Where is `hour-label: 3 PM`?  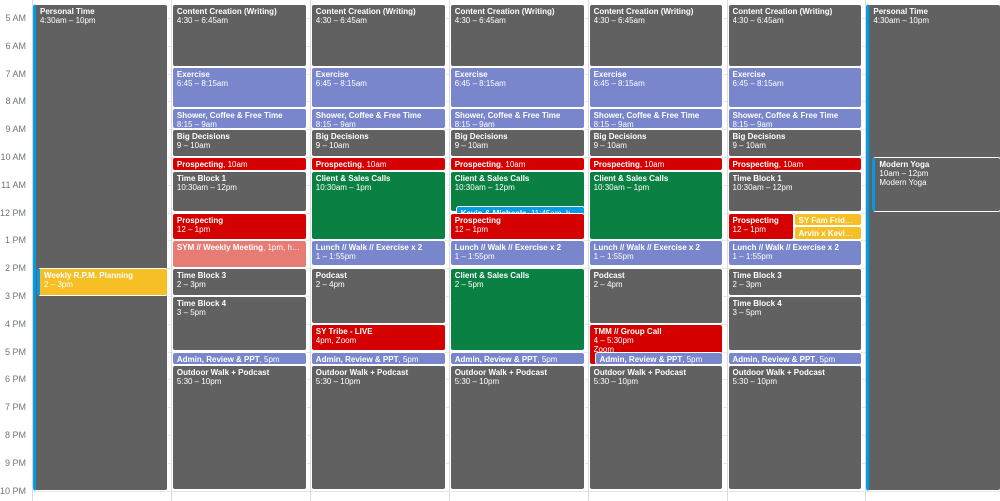
hour-label: 3 PM is located at coordinates (15, 295).